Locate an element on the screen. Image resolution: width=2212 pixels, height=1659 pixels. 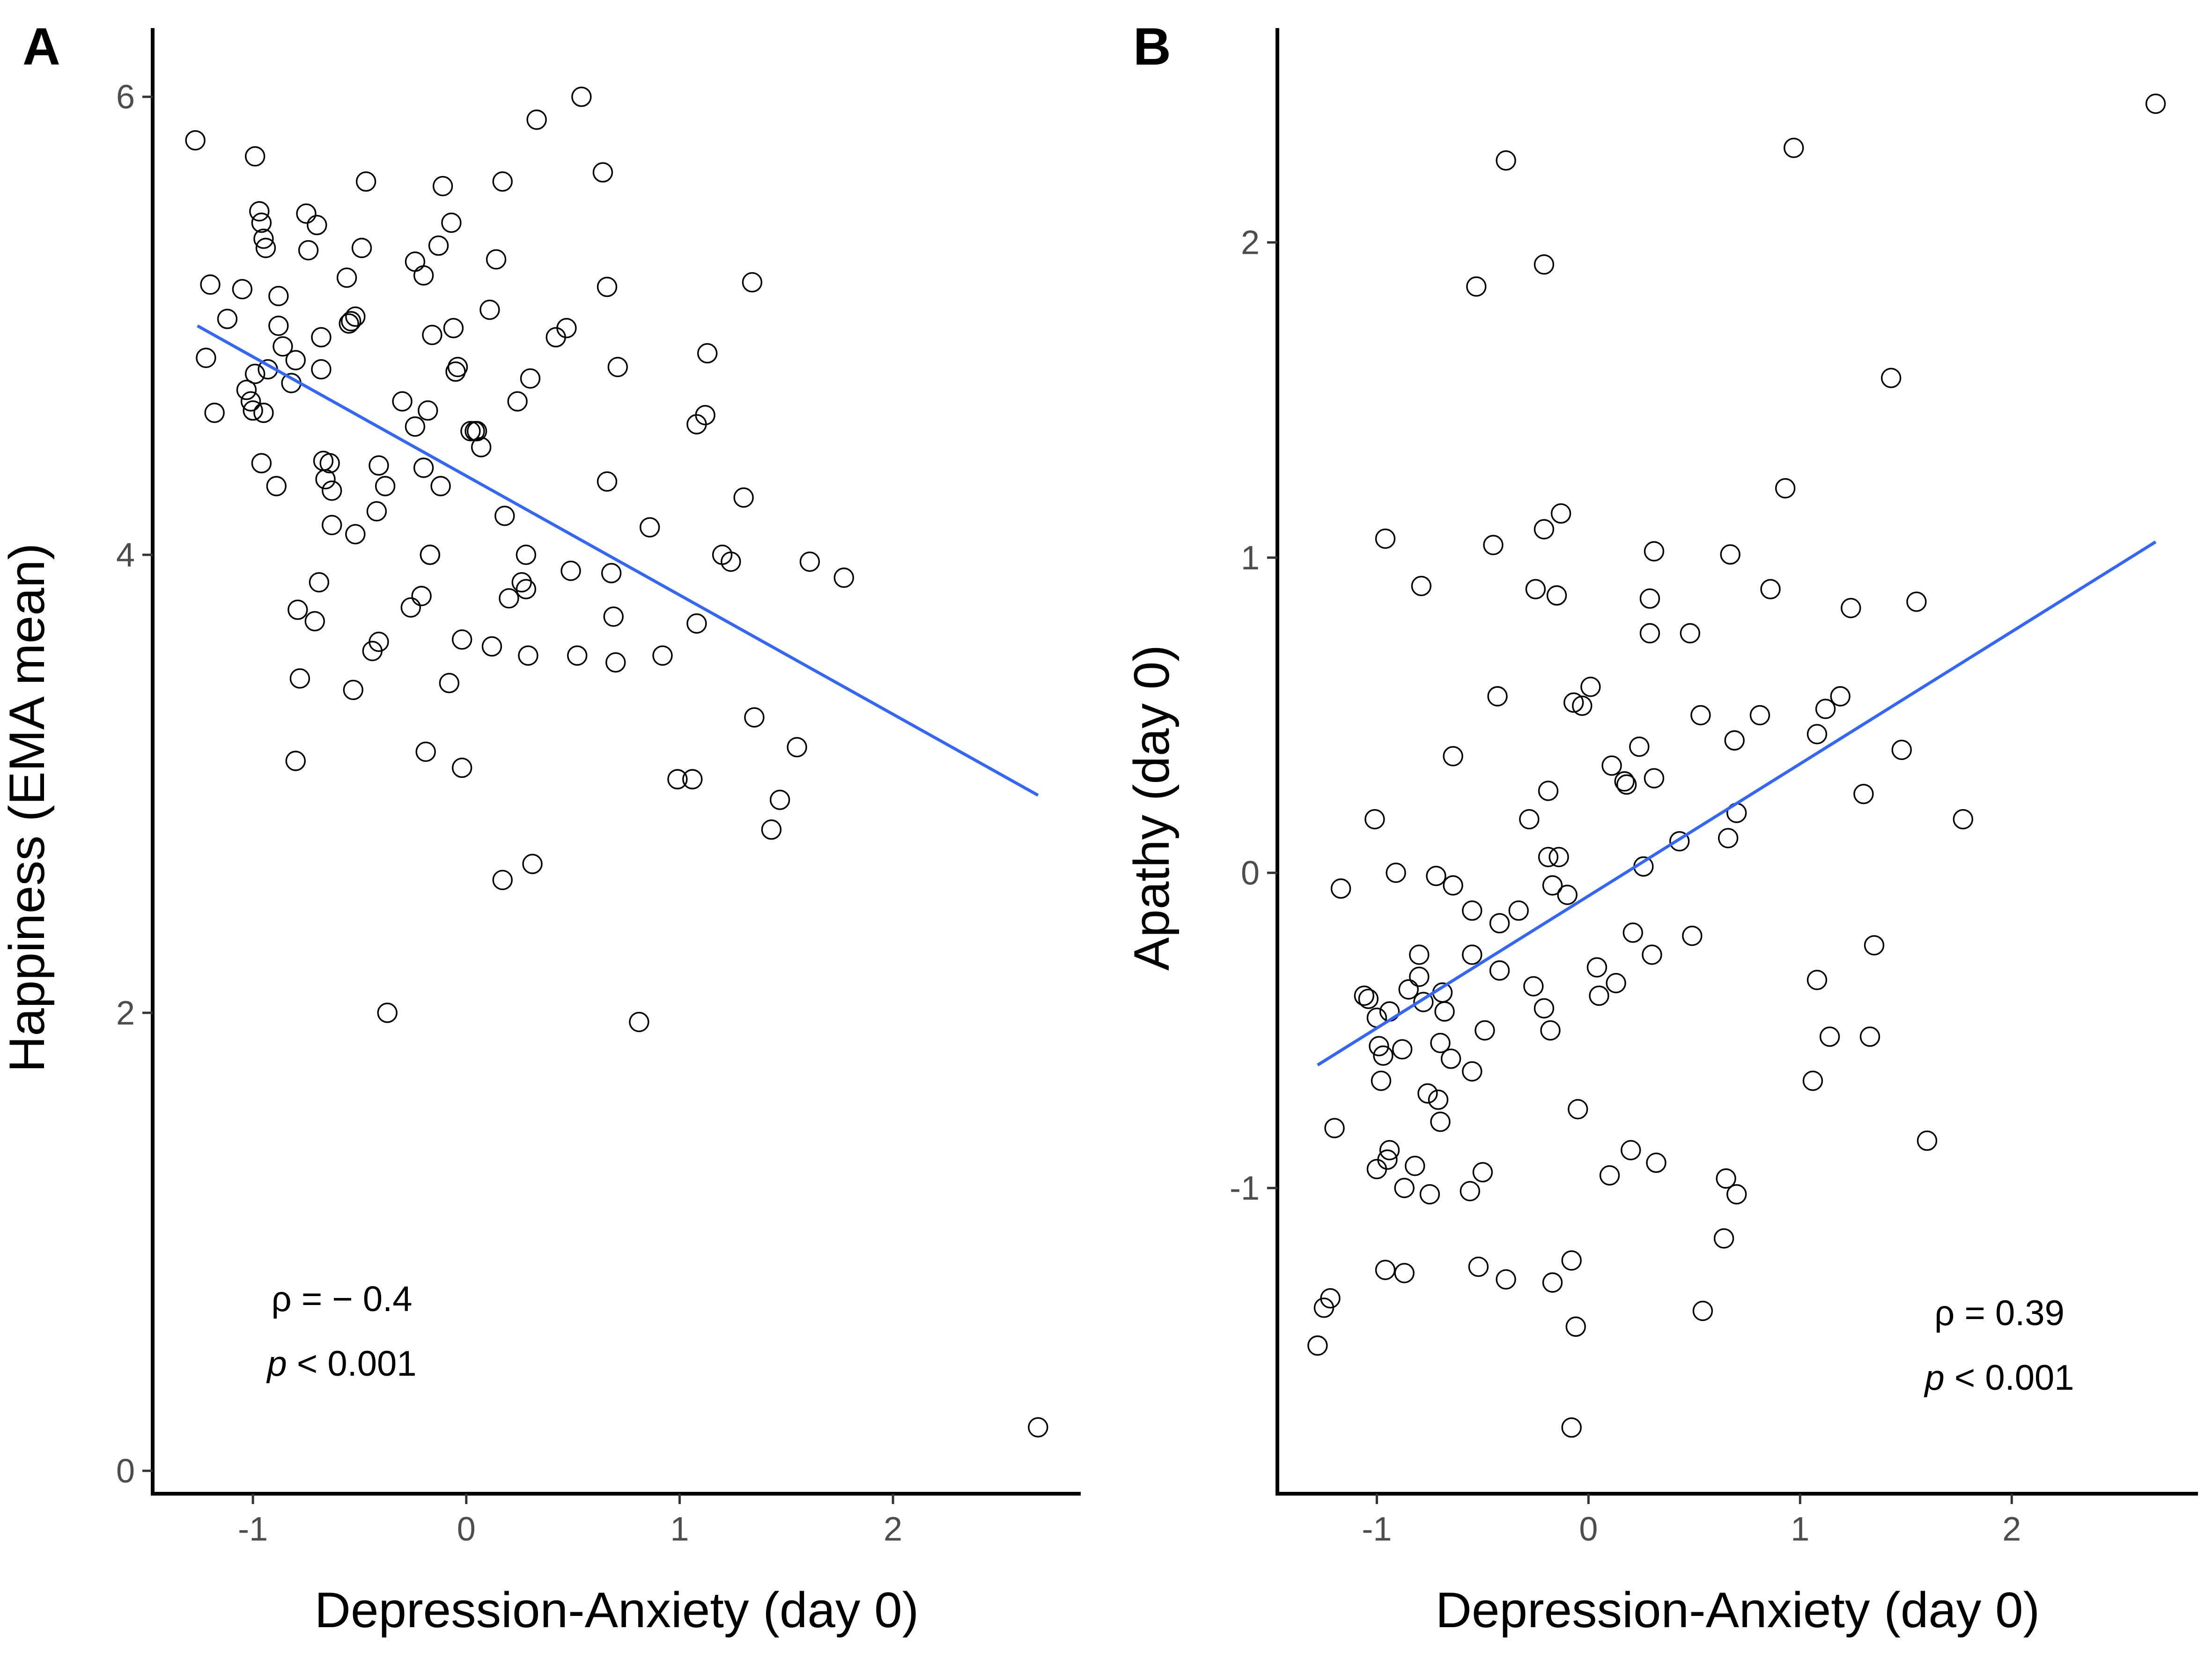
panel-b-p-value: < 0.001 is located at coordinates (2010, 1378).